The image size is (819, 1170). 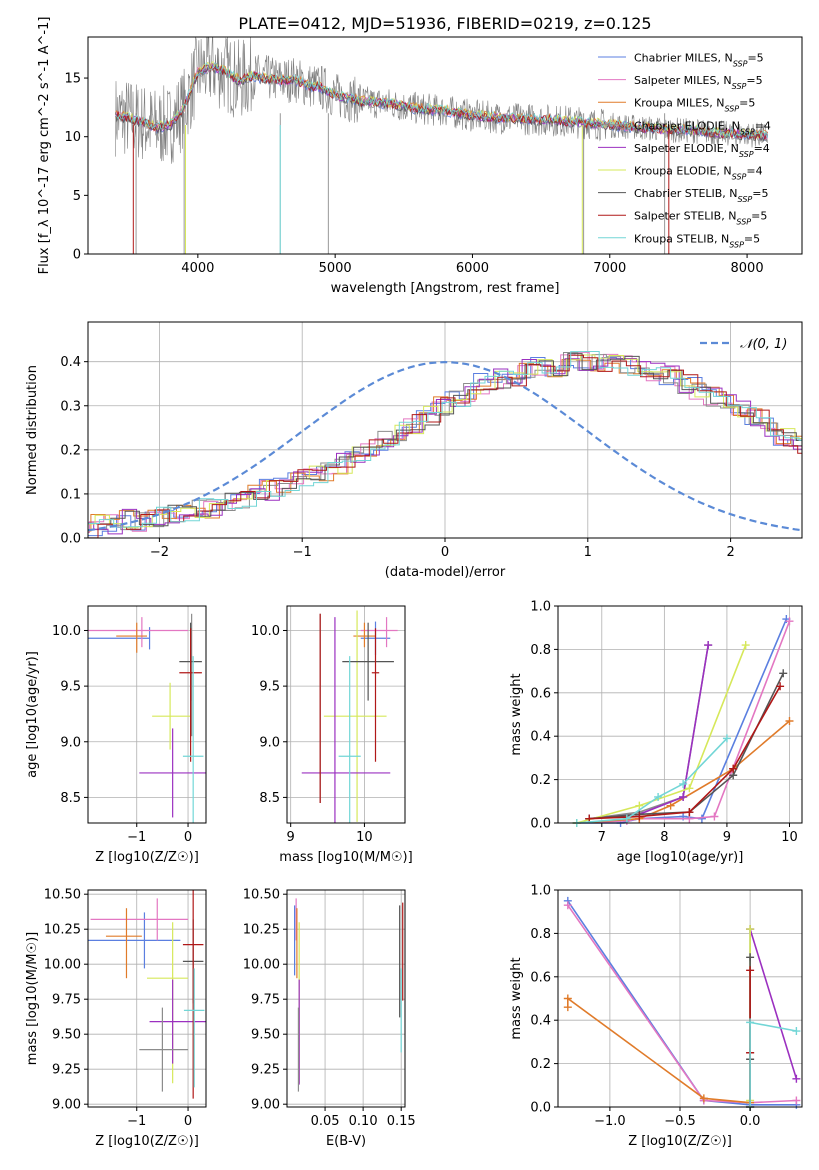 I want to click on x-tick-label: 7000, so click(x=609, y=268).